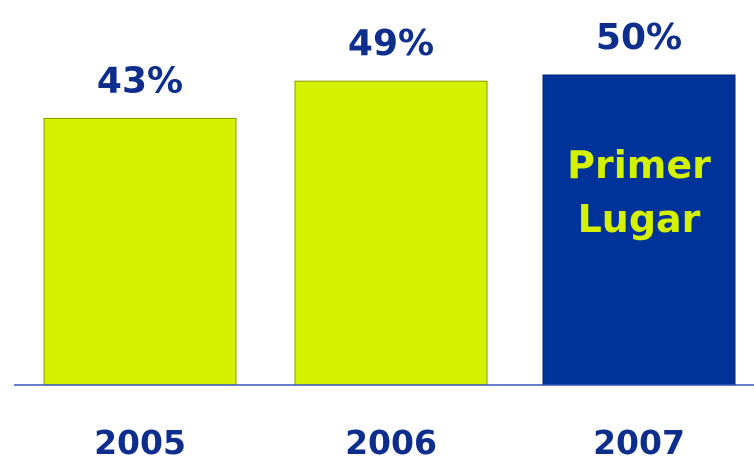 The height and width of the screenshot is (458, 754). Describe the element at coordinates (639, 37) in the screenshot. I see `value-label-2007: 50%` at that location.